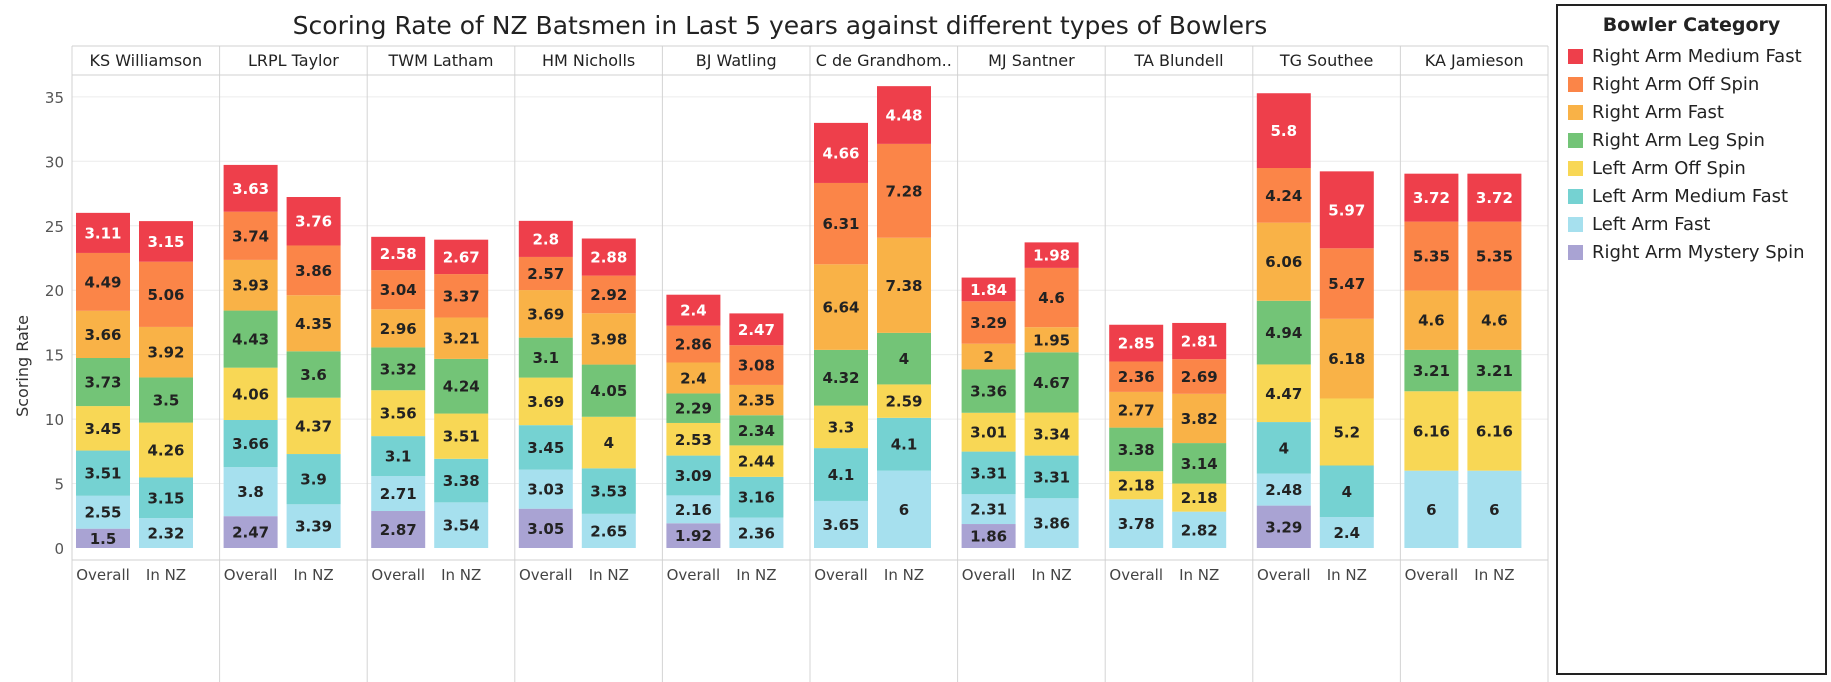 The image size is (1831, 682). Describe the element at coordinates (693, 476) in the screenshot. I see `data-label: 3.09` at that location.